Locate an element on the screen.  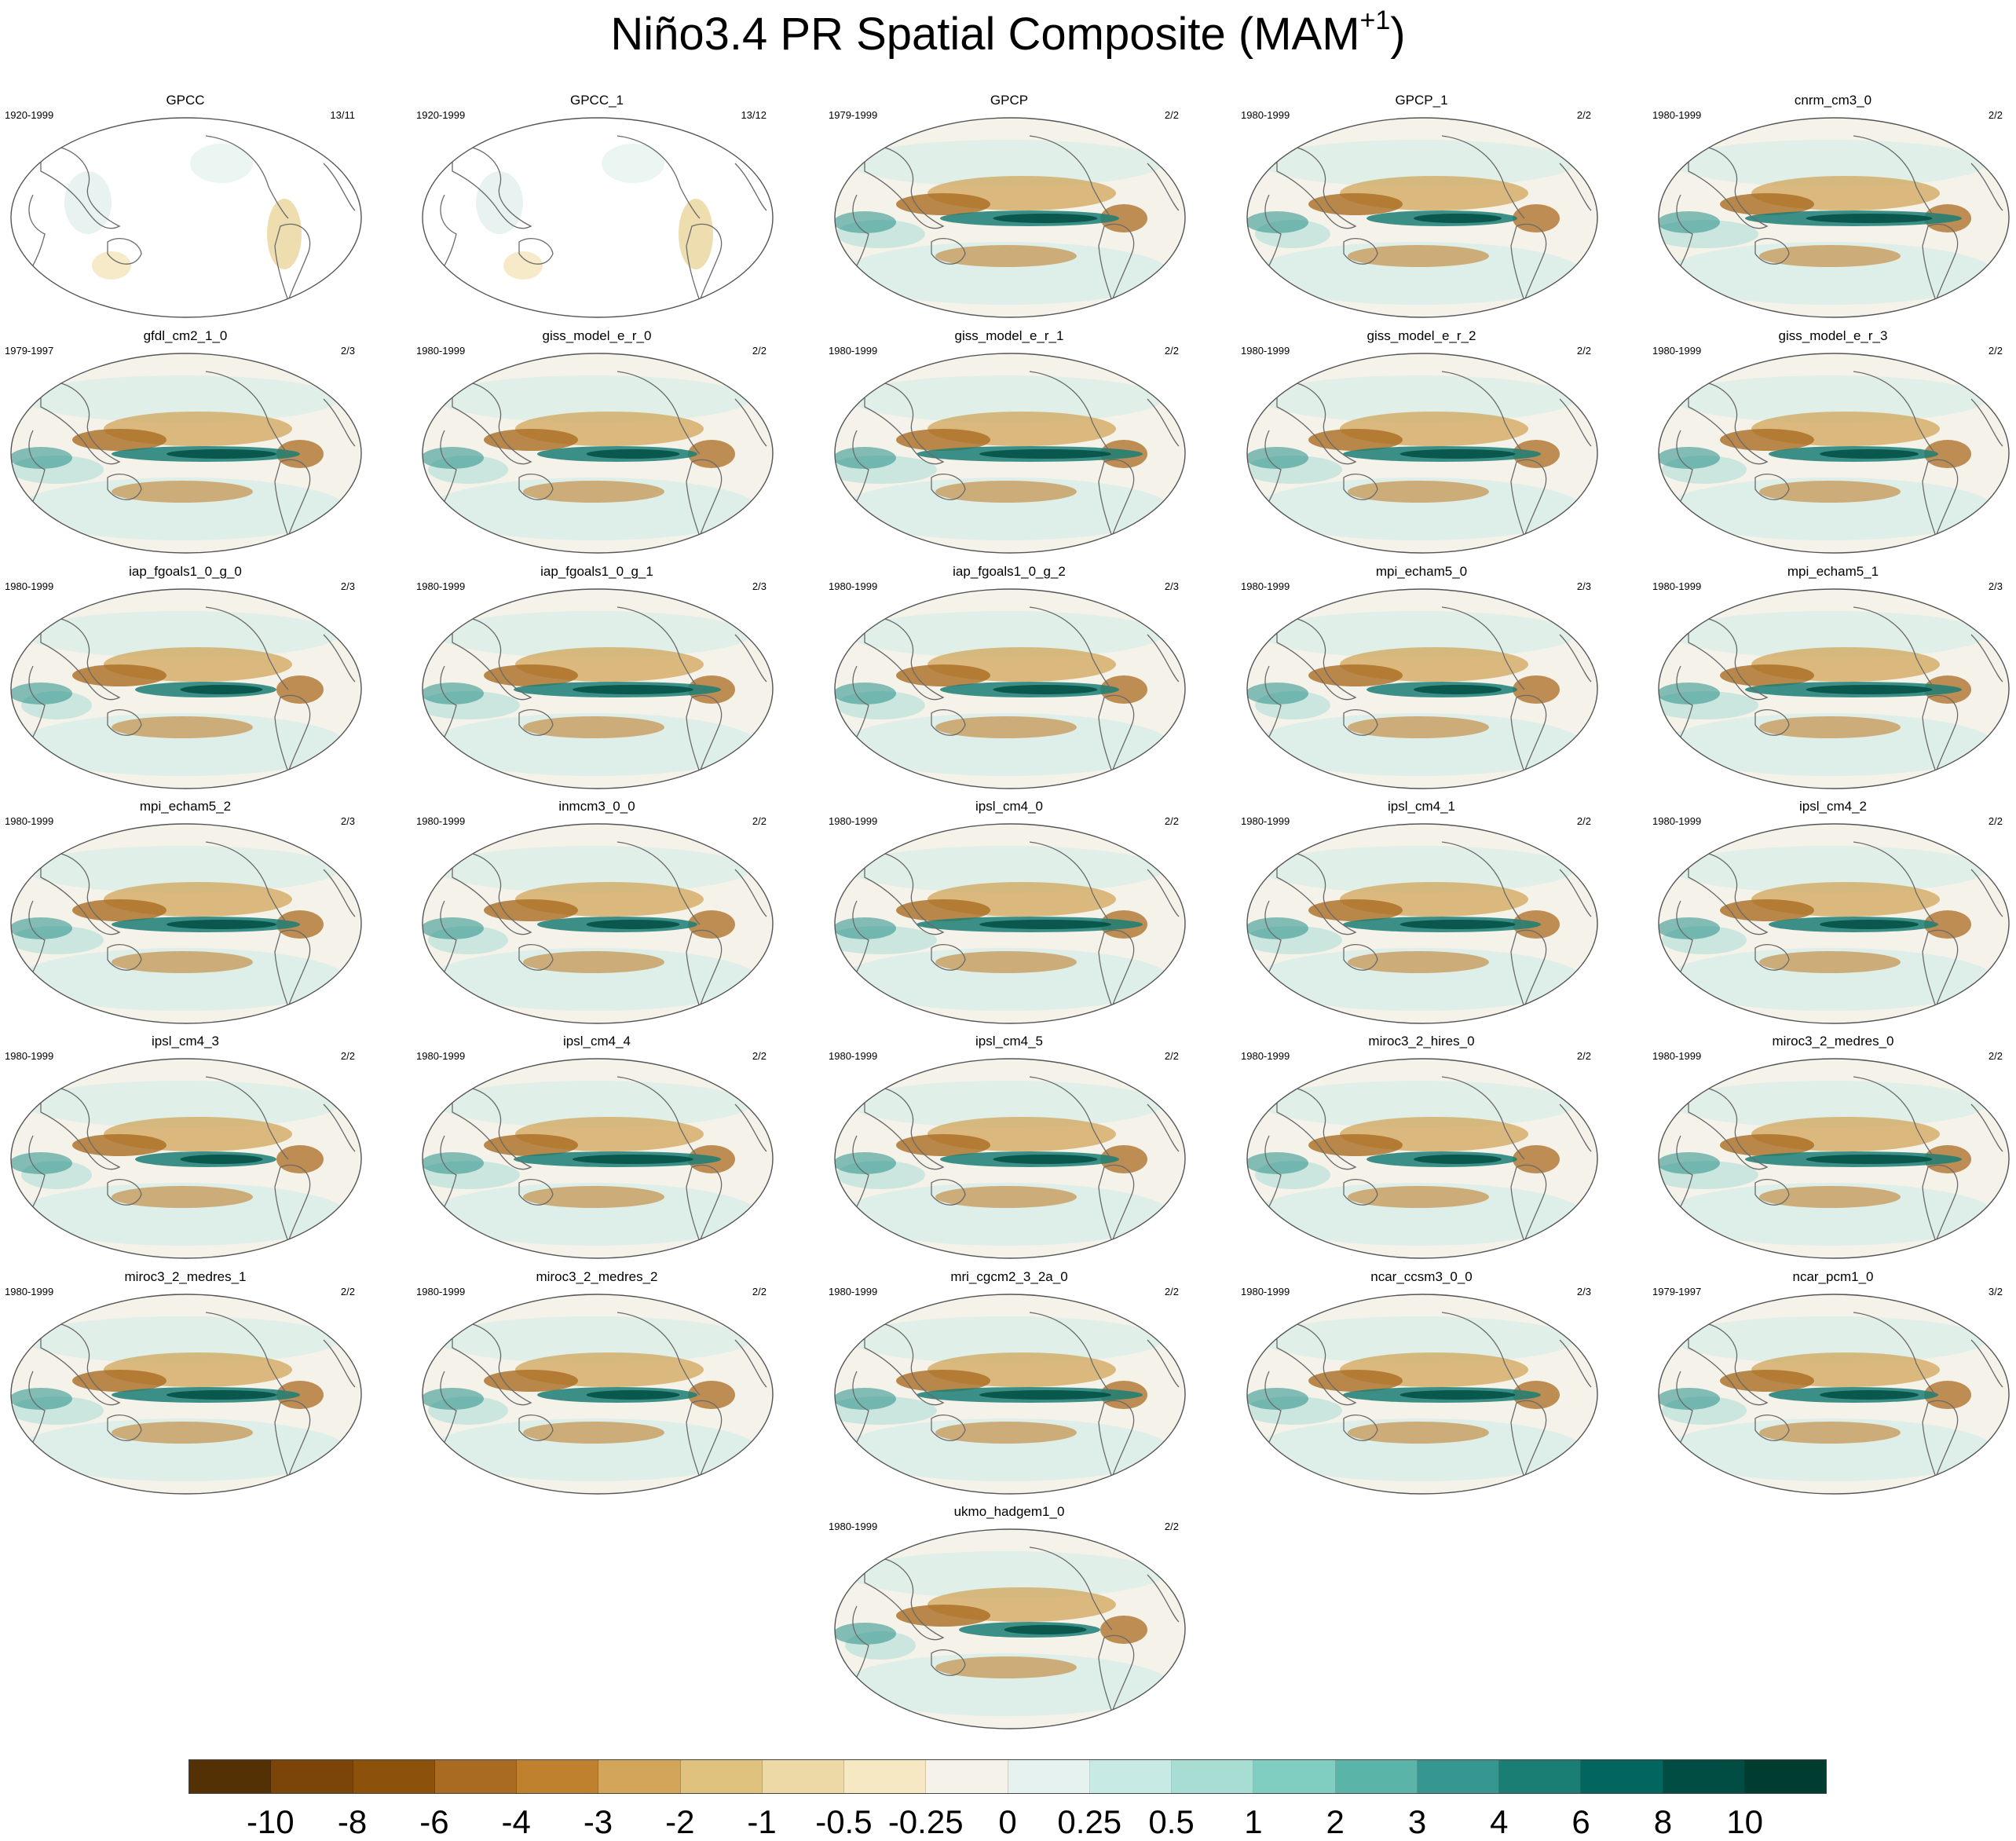
map-panel: gfdl_cm2_1_0 1979-1997 2/3 is located at coordinates (185, 442).